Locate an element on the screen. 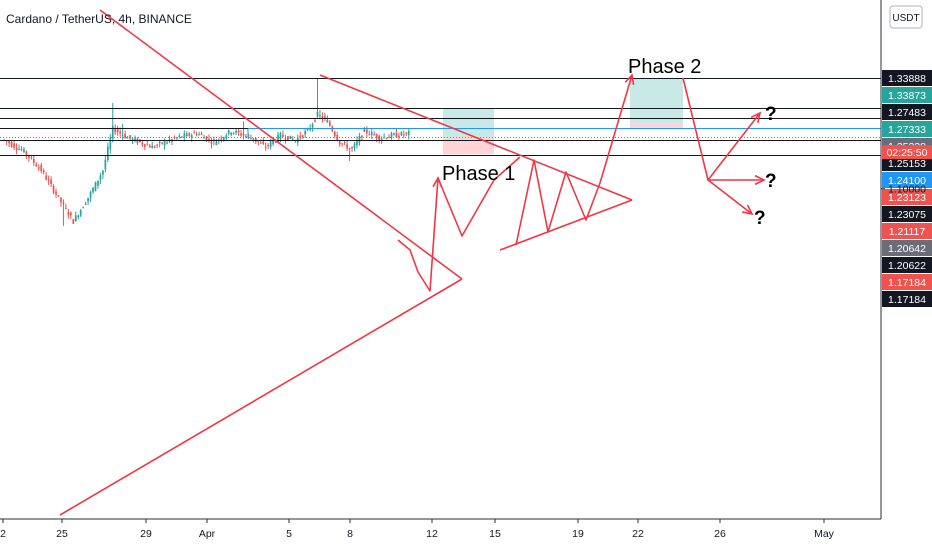 Image resolution: width=932 pixels, height=550 pixels. price-label: 1.23075 is located at coordinates (907, 215).